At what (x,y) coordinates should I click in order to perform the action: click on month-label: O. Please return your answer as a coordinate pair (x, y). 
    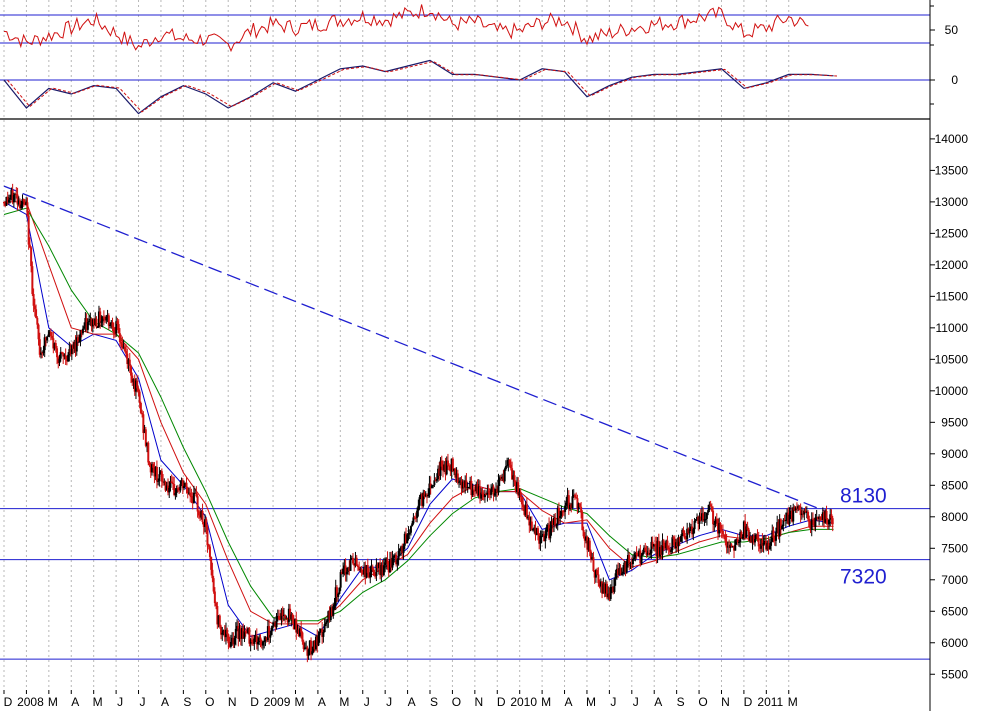
    Looking at the image, I should click on (702, 702).